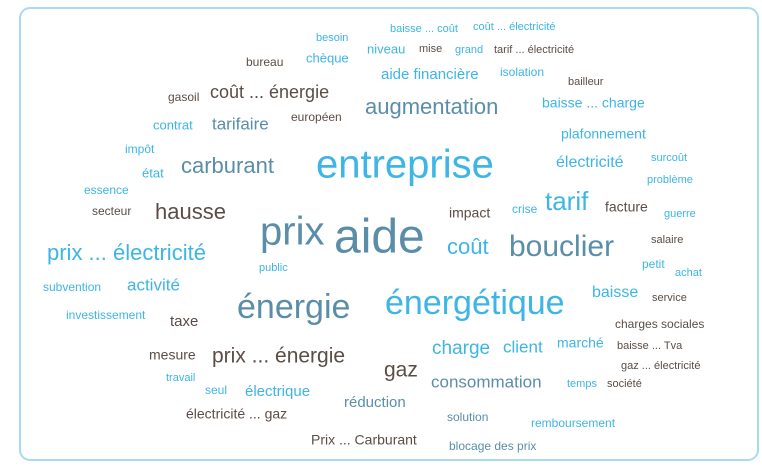  I want to click on word: baisse, so click(615, 292).